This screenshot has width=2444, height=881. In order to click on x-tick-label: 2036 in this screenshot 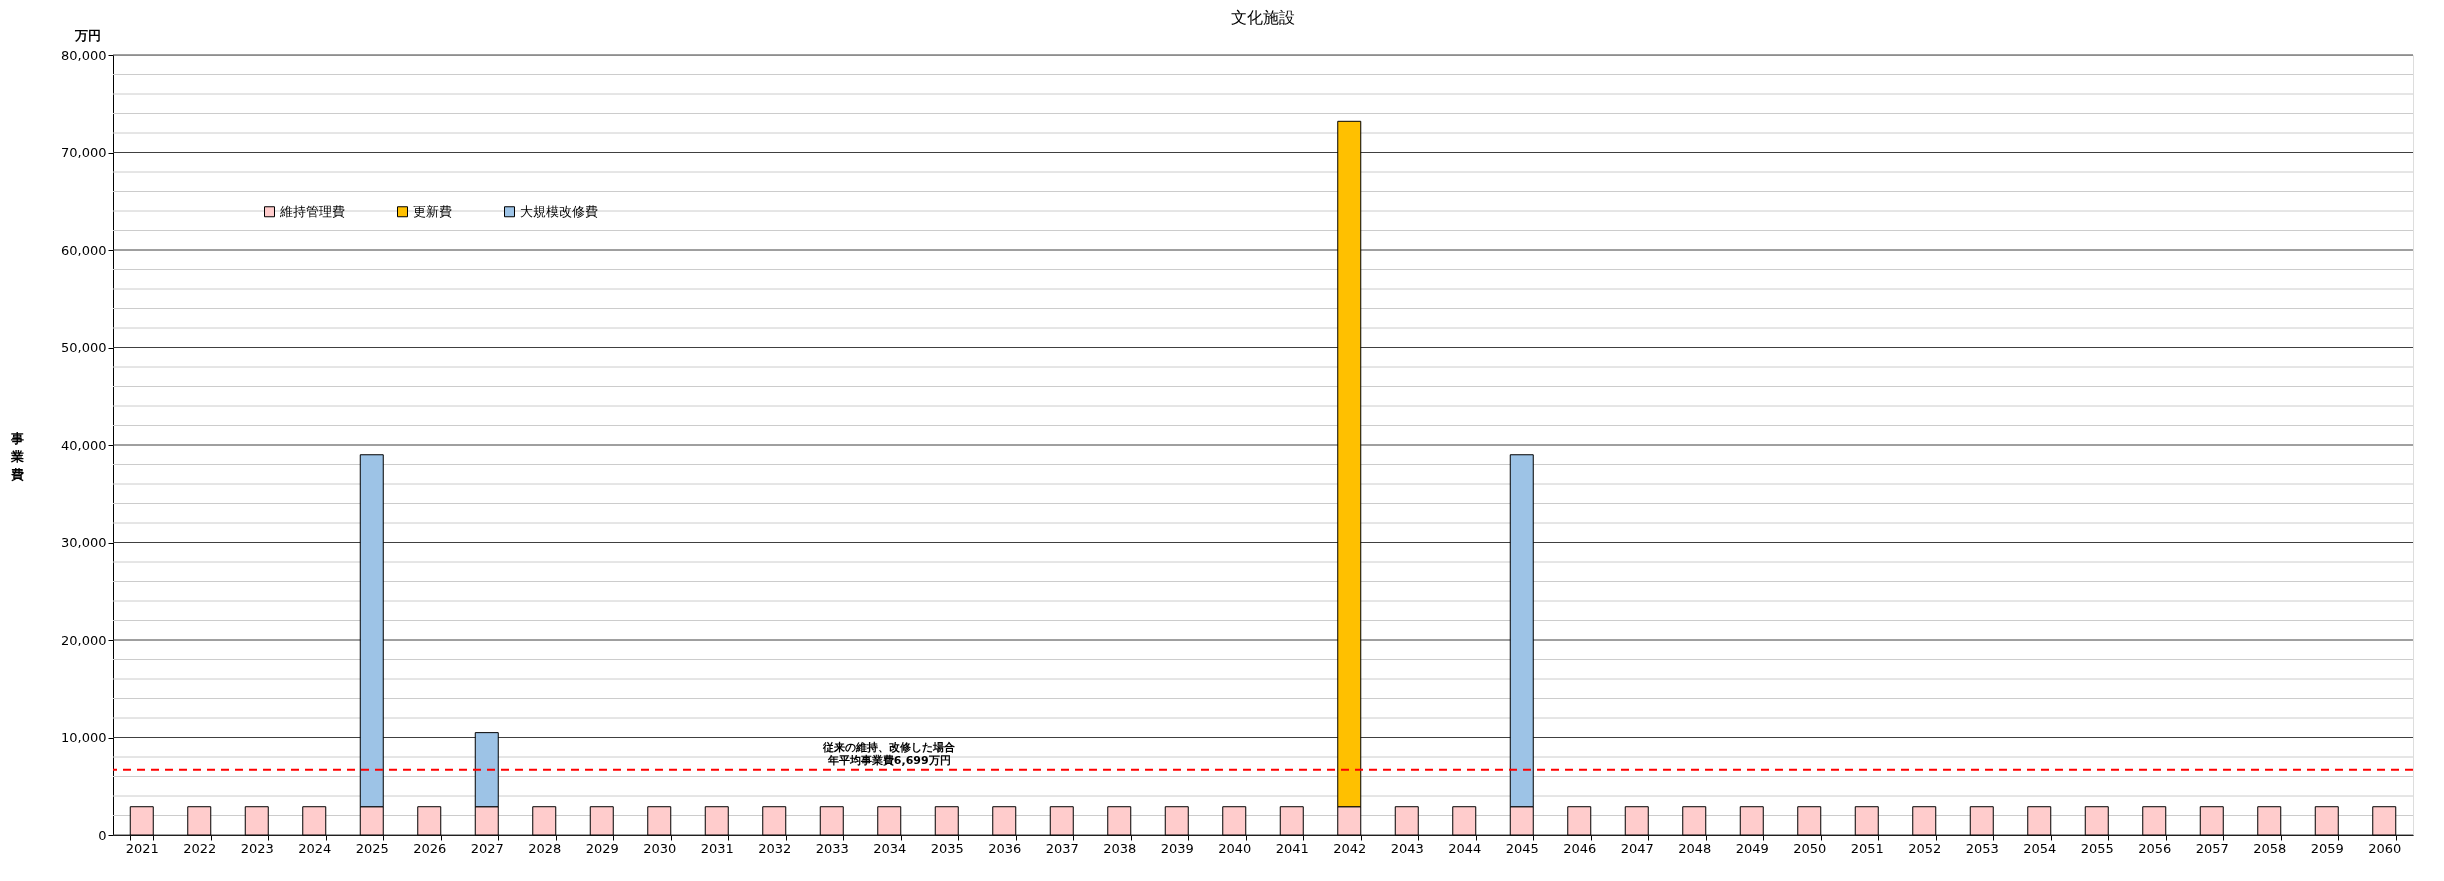, I will do `click(1005, 848)`.